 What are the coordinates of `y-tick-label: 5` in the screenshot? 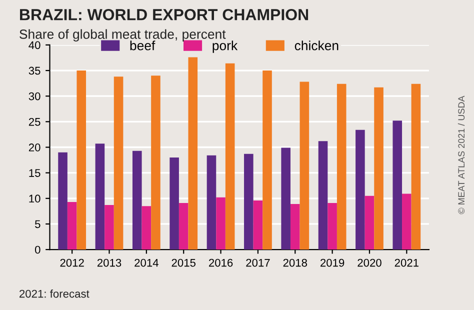 It's located at (37, 224).